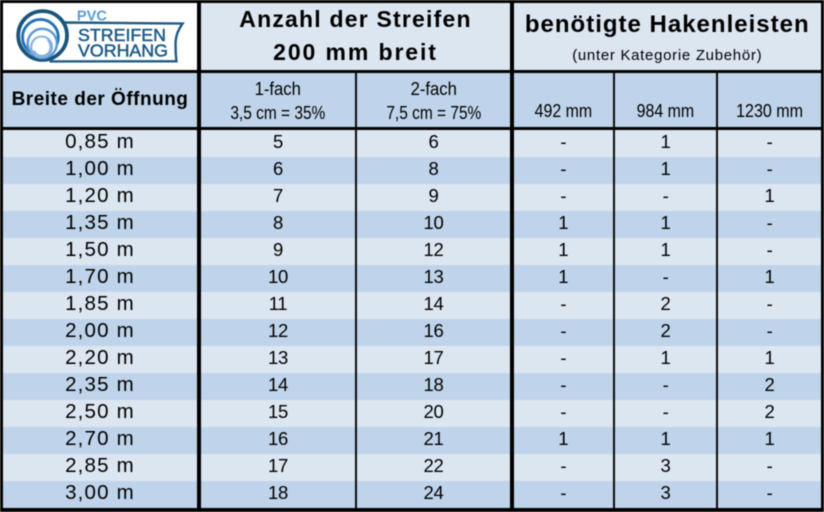  I want to click on svg-text: VORHANG, so click(123, 51).